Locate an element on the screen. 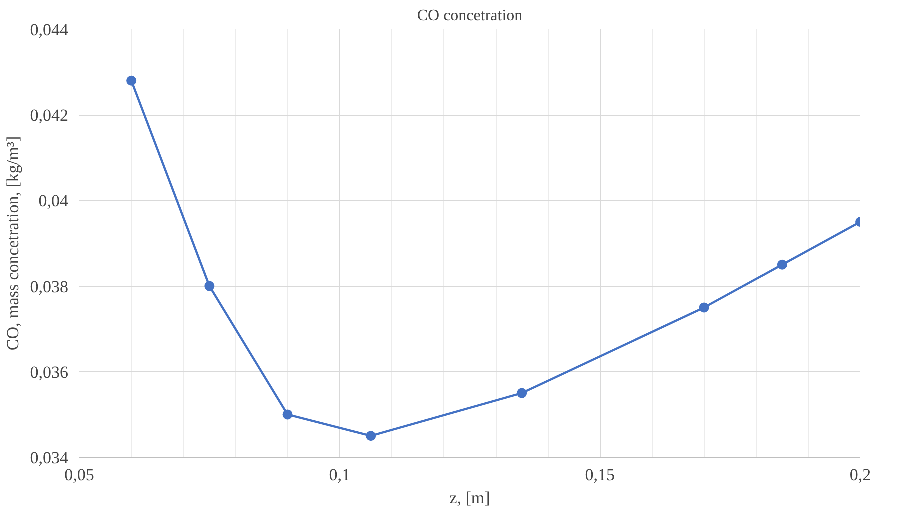 The width and height of the screenshot is (904, 514). x-tick-label: 0,05 is located at coordinates (79, 475).